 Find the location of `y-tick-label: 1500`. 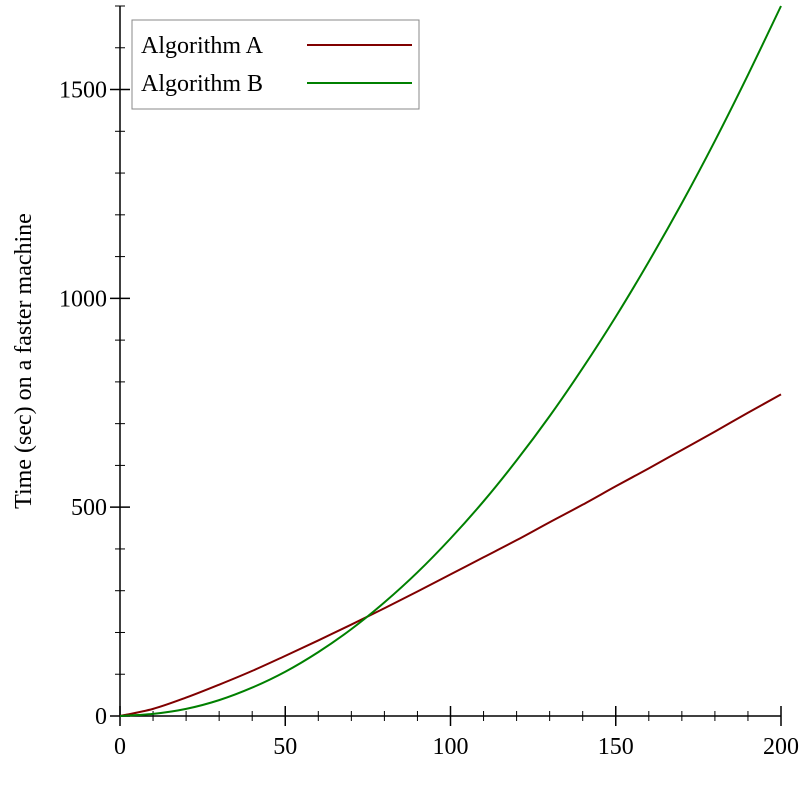

y-tick-label: 1500 is located at coordinates (83, 91).